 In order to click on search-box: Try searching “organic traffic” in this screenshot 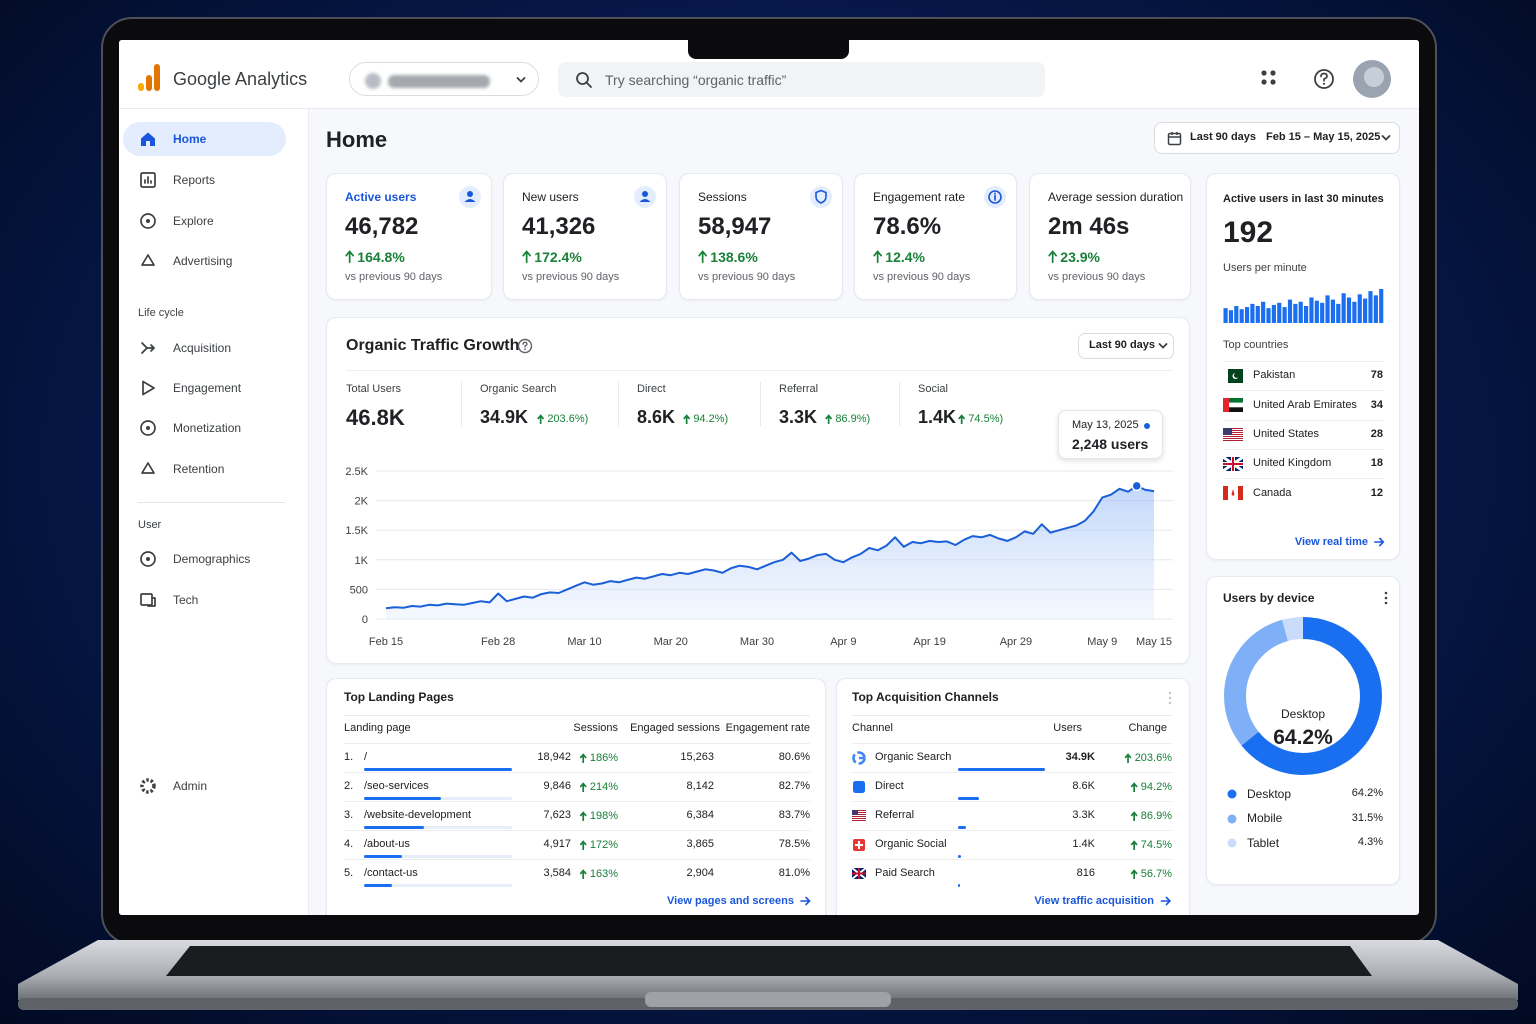, I will do `click(801, 79)`.